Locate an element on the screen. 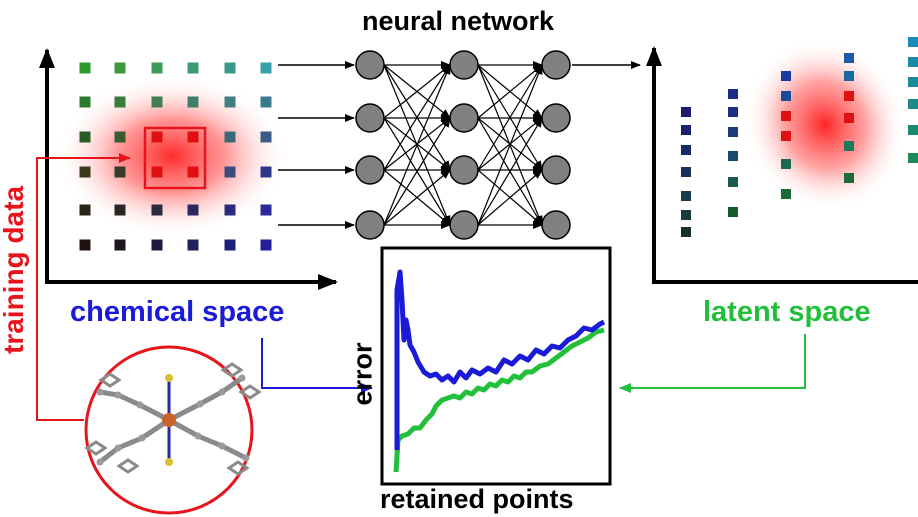 The width and height of the screenshot is (918, 517). retained-points-axis-label: retained points is located at coordinates (477, 499).